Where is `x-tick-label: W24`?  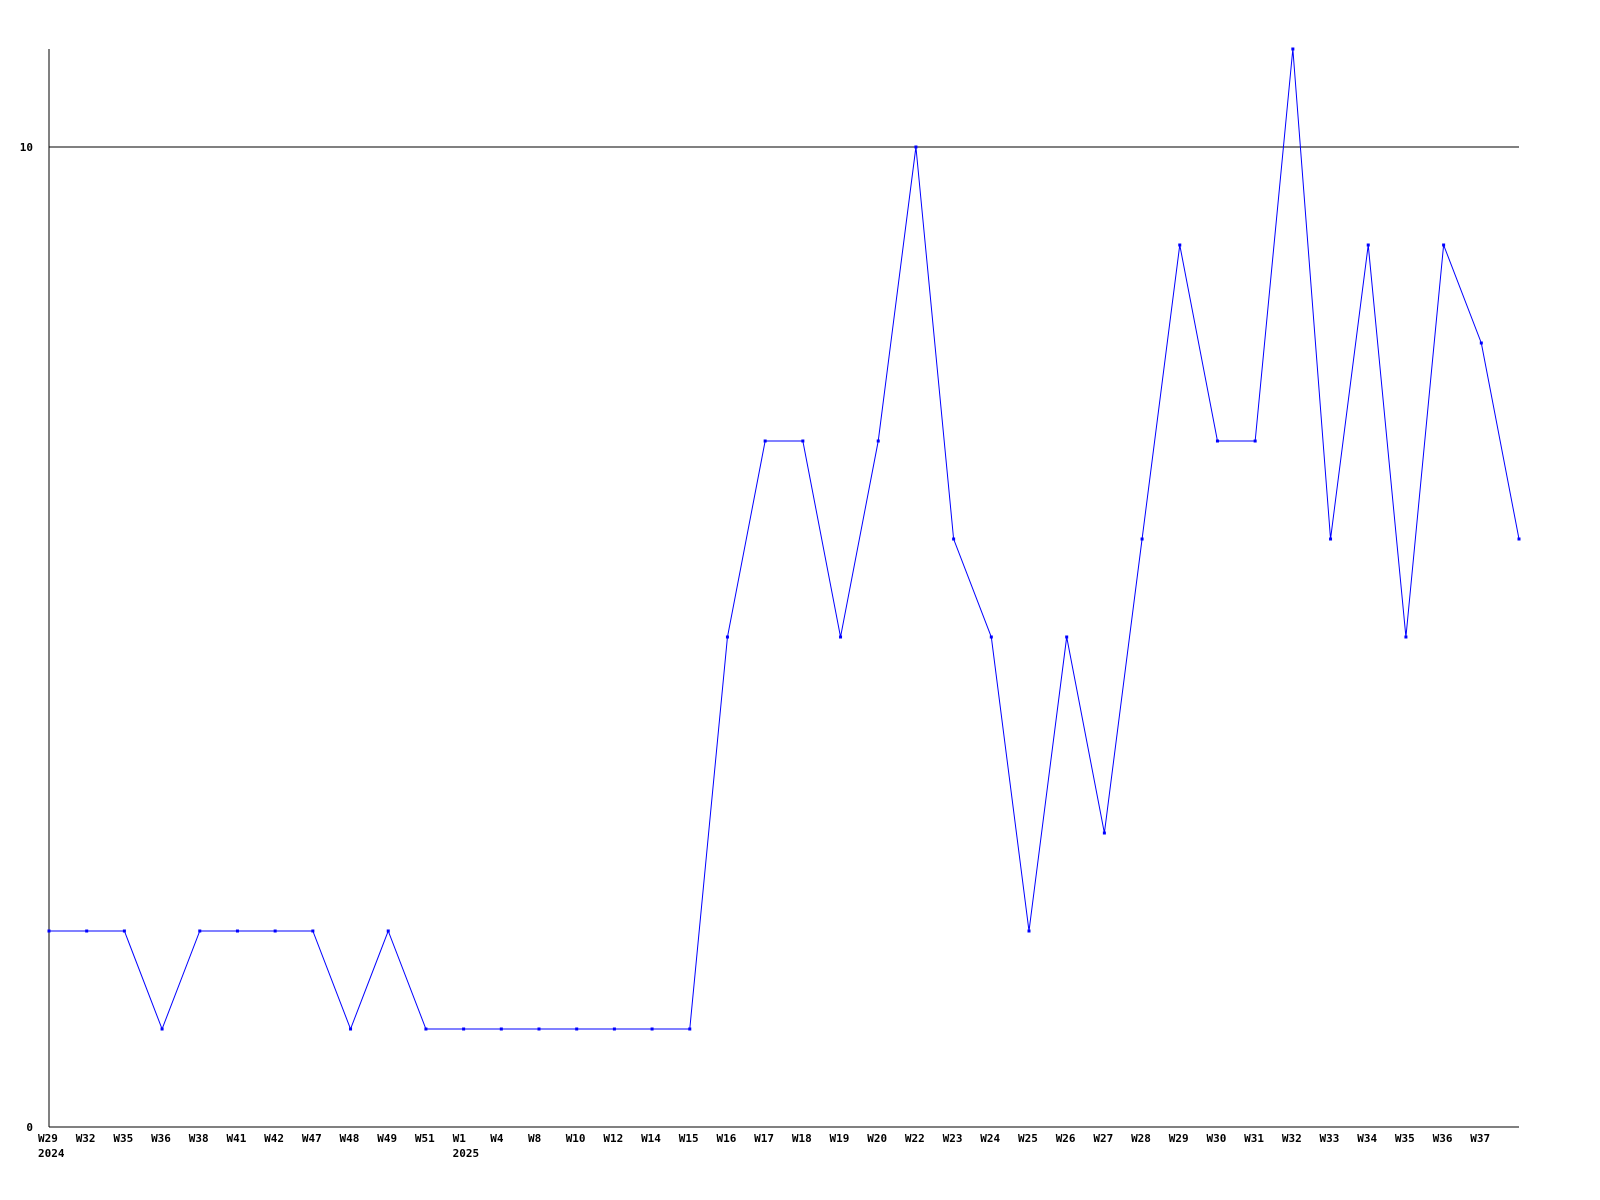
x-tick-label: W24 is located at coordinates (990, 1138).